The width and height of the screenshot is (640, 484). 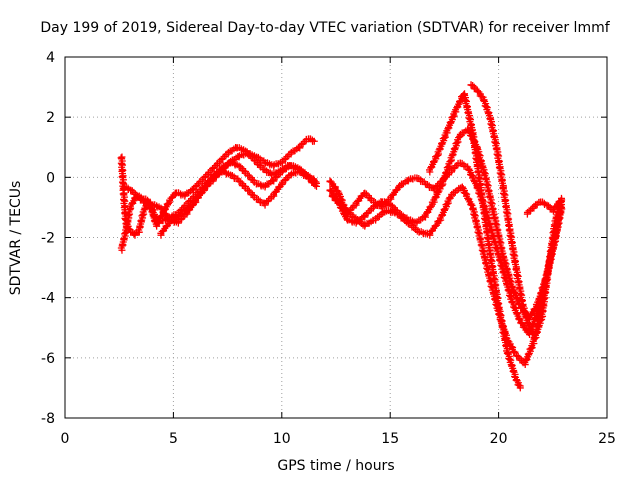 What do you see at coordinates (50, 58) in the screenshot?
I see `y-tick-label: 4` at bounding box center [50, 58].